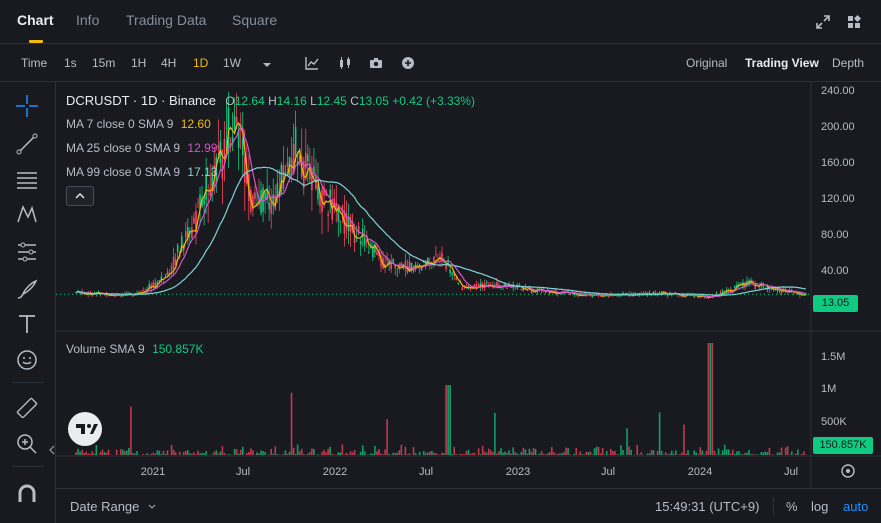 The height and width of the screenshot is (523, 881). Describe the element at coordinates (707, 506) in the screenshot. I see `clock-time: 15:49:31 (UTC+9)` at that location.